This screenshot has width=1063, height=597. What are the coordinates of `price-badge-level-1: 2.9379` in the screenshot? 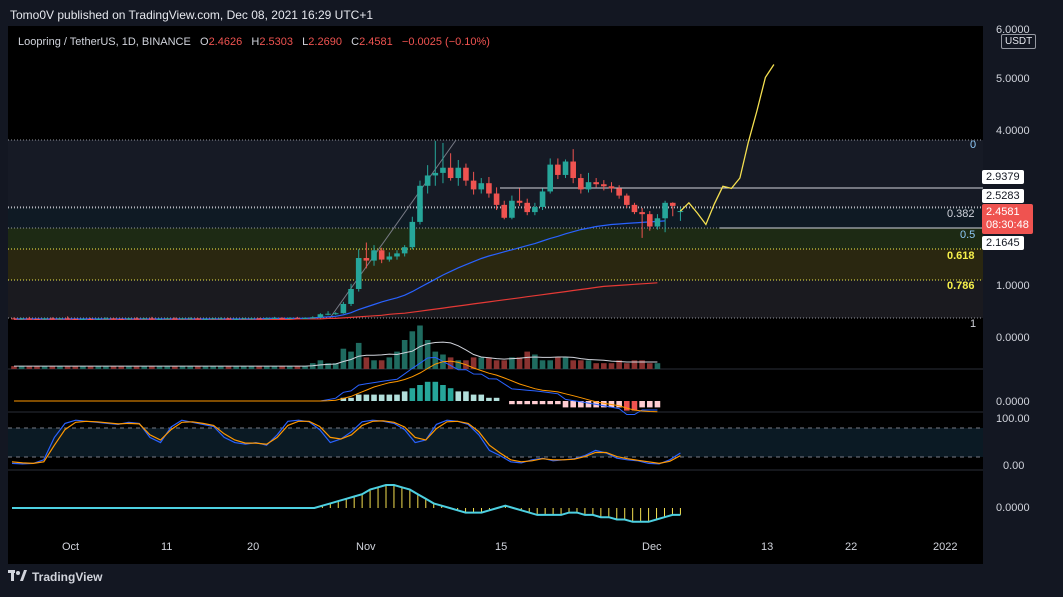 It's located at (1003, 177).